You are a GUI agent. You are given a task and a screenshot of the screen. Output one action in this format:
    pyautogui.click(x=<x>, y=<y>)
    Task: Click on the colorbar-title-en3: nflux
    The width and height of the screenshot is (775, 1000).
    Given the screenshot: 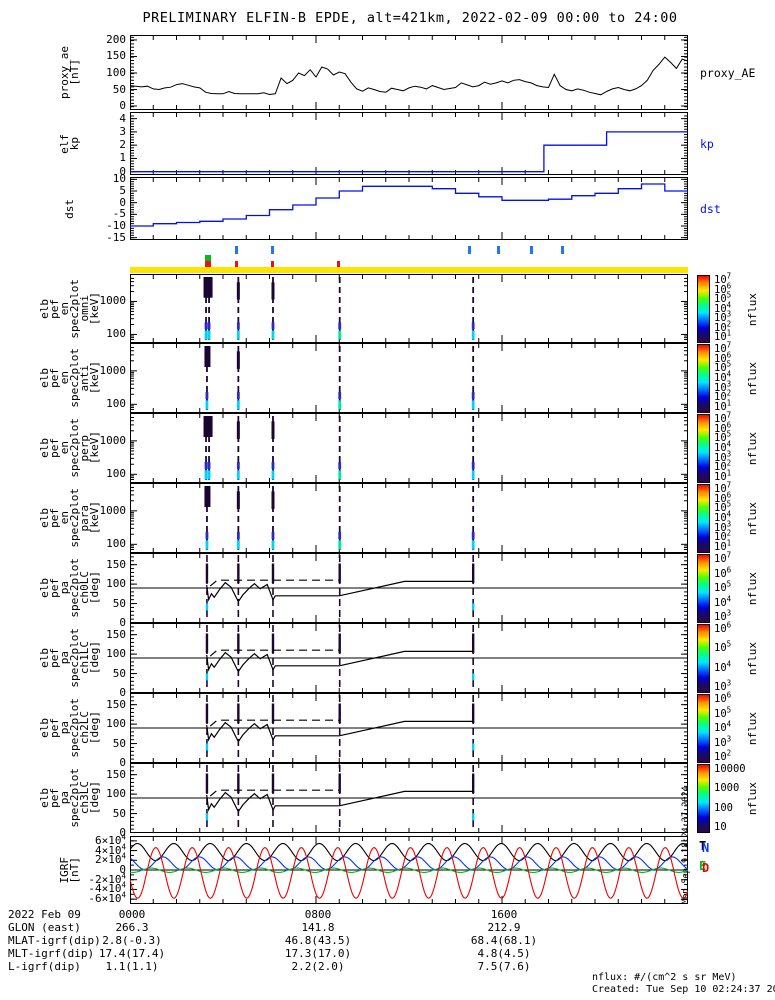 What is the action you would take?
    pyautogui.click(x=752, y=519)
    